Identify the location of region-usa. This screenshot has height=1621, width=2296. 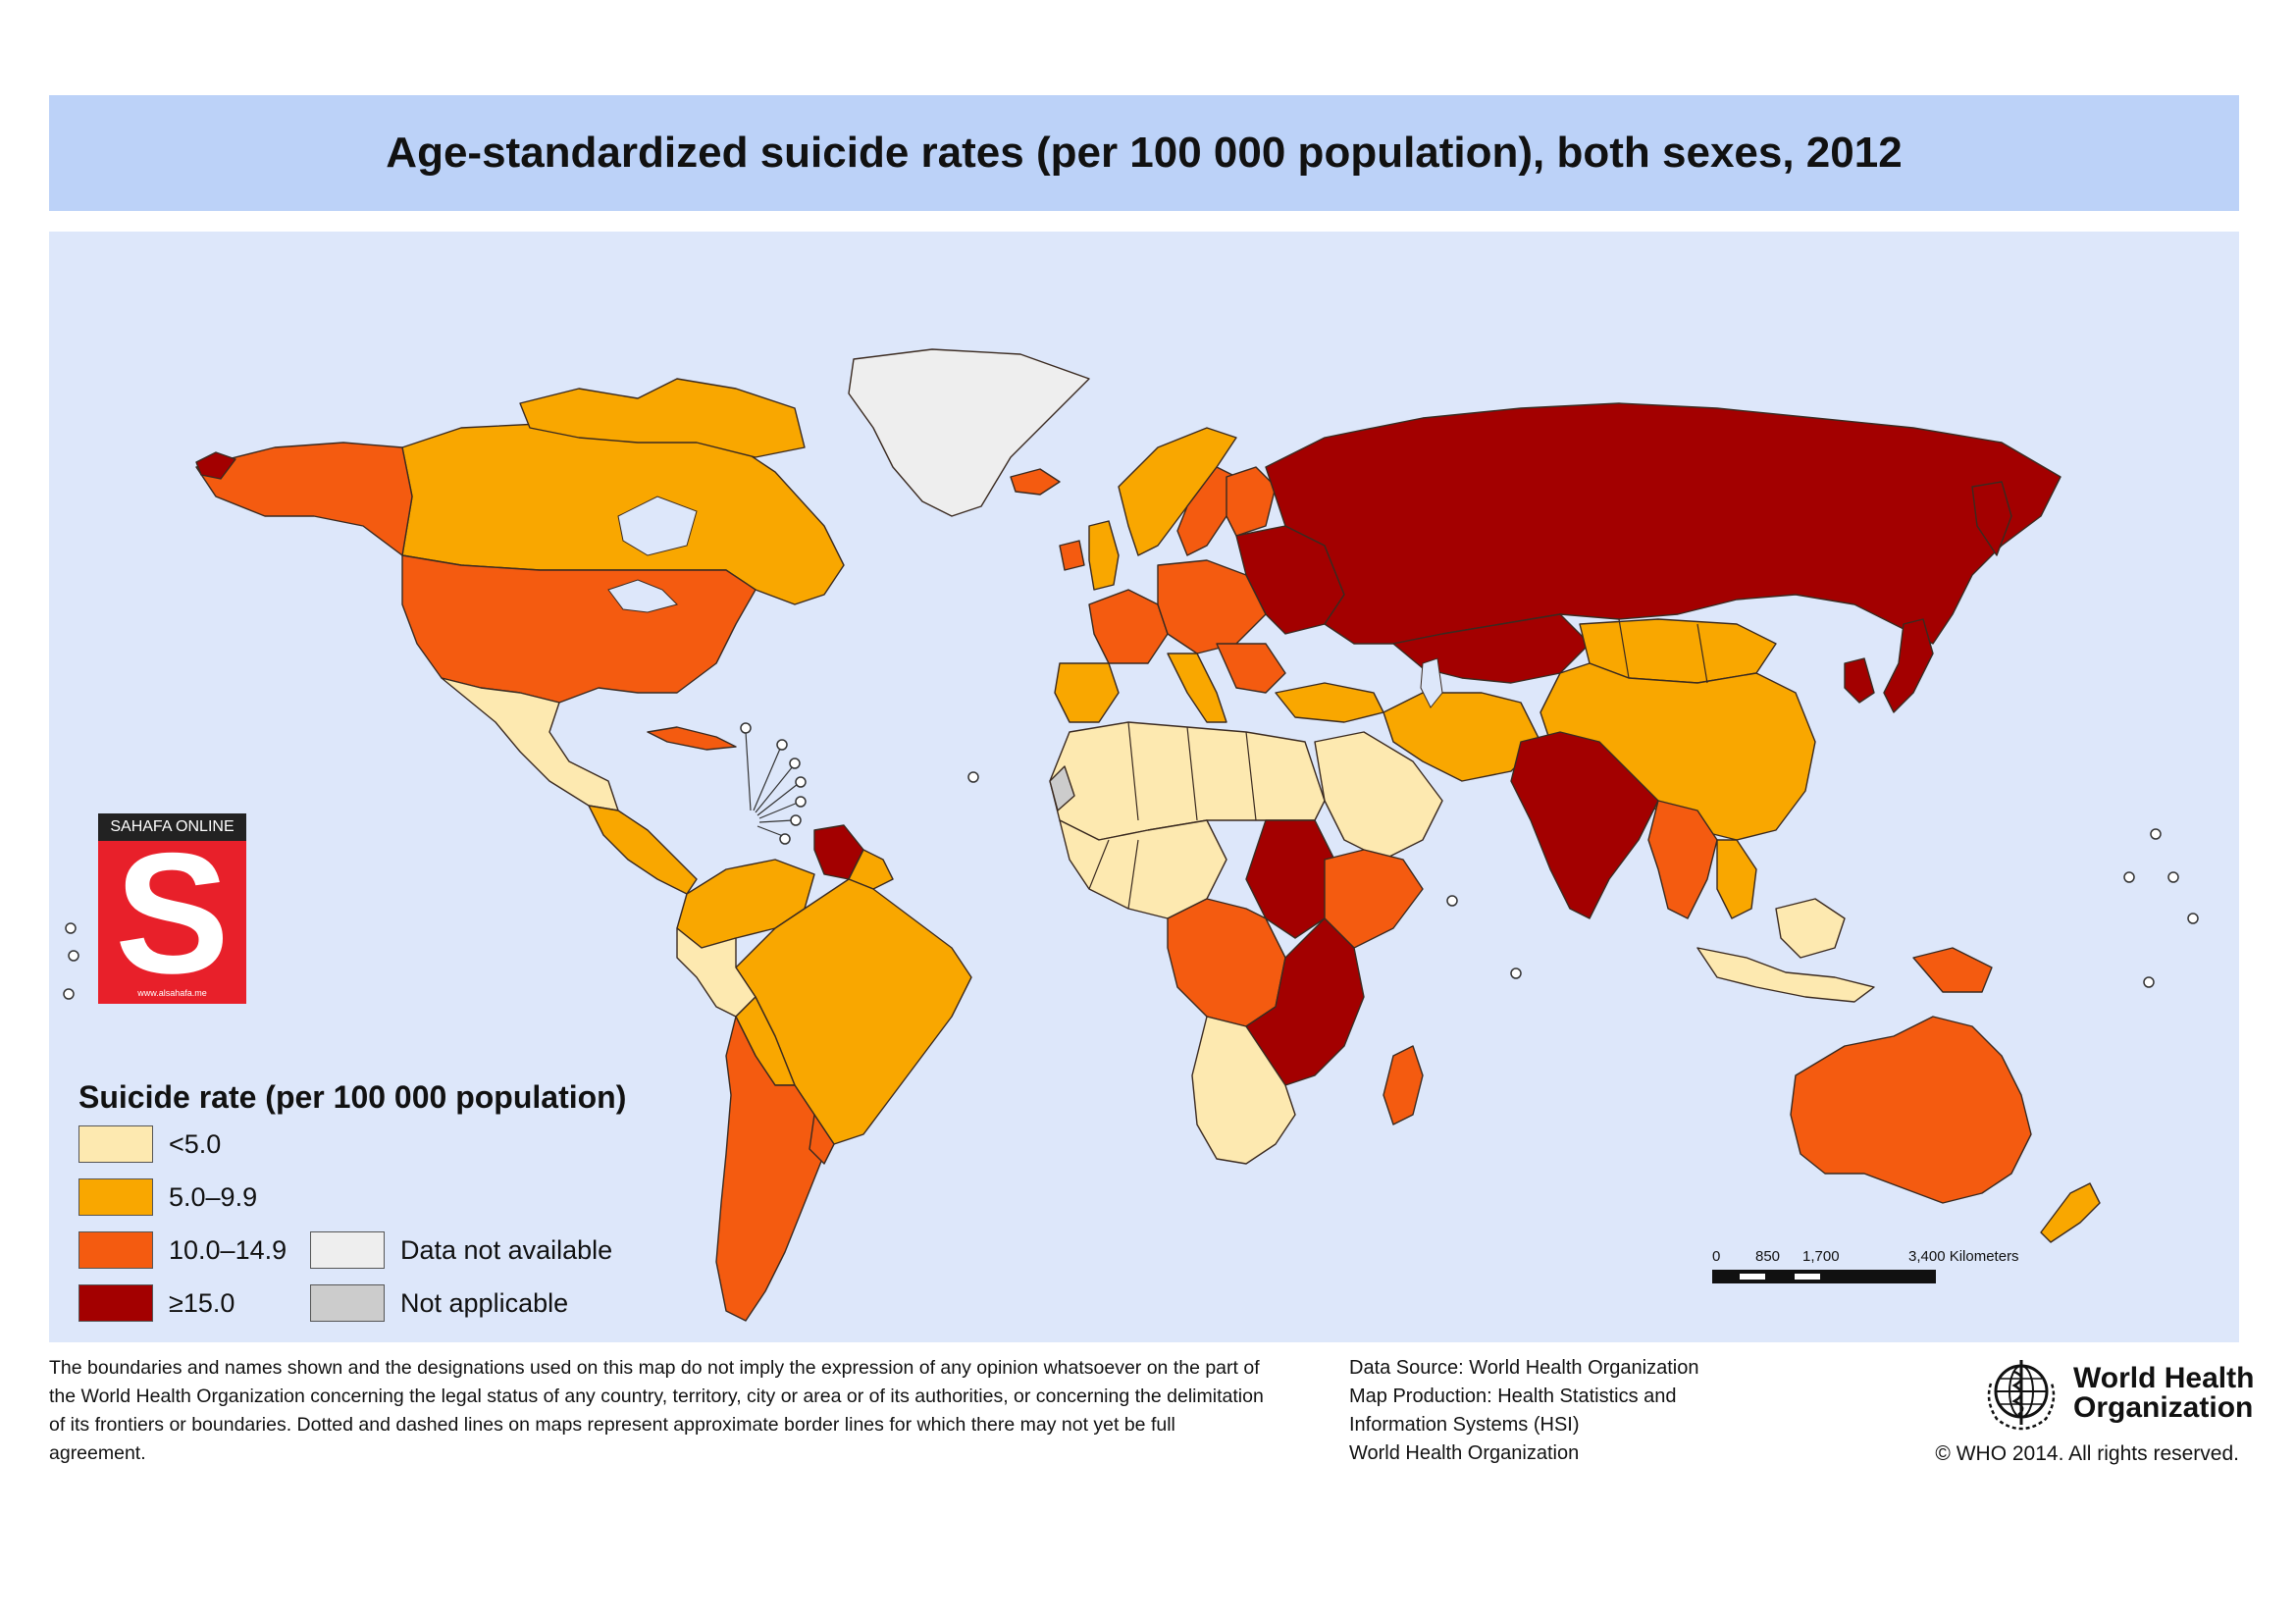
(579, 629).